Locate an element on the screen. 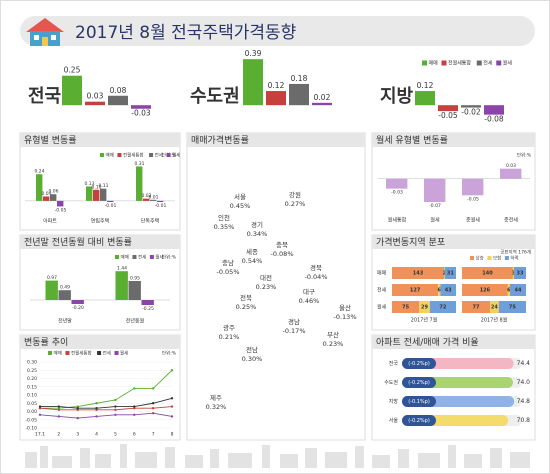 The width and height of the screenshot is (550, 474). change-badge is located at coordinates (419, 363).